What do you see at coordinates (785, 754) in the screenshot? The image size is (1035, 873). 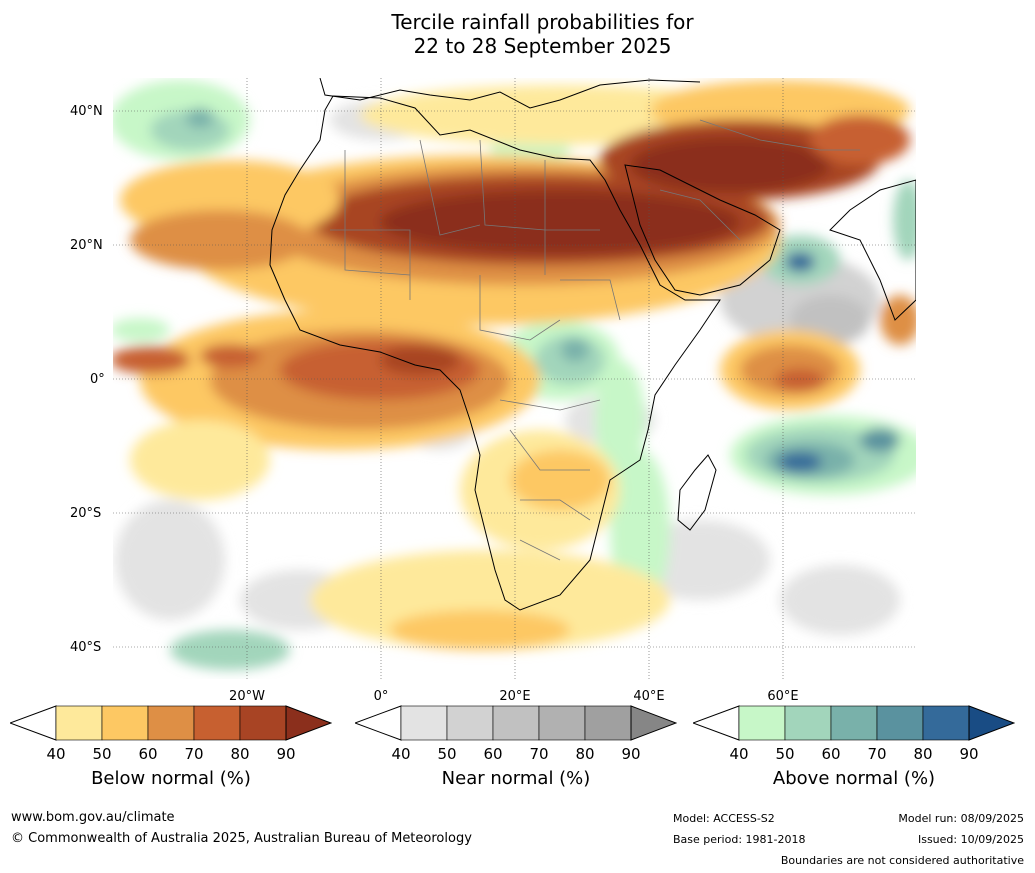 I see `above-tick-50: 50` at bounding box center [785, 754].